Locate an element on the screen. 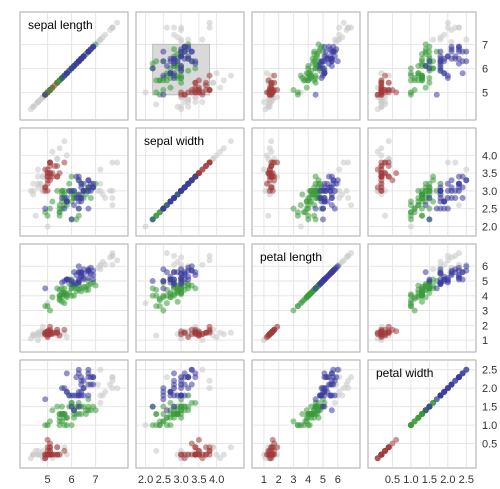 The height and width of the screenshot is (489, 500). cell-sepal_width-vs-sepal_width: sepal width is located at coordinates (190, 182).